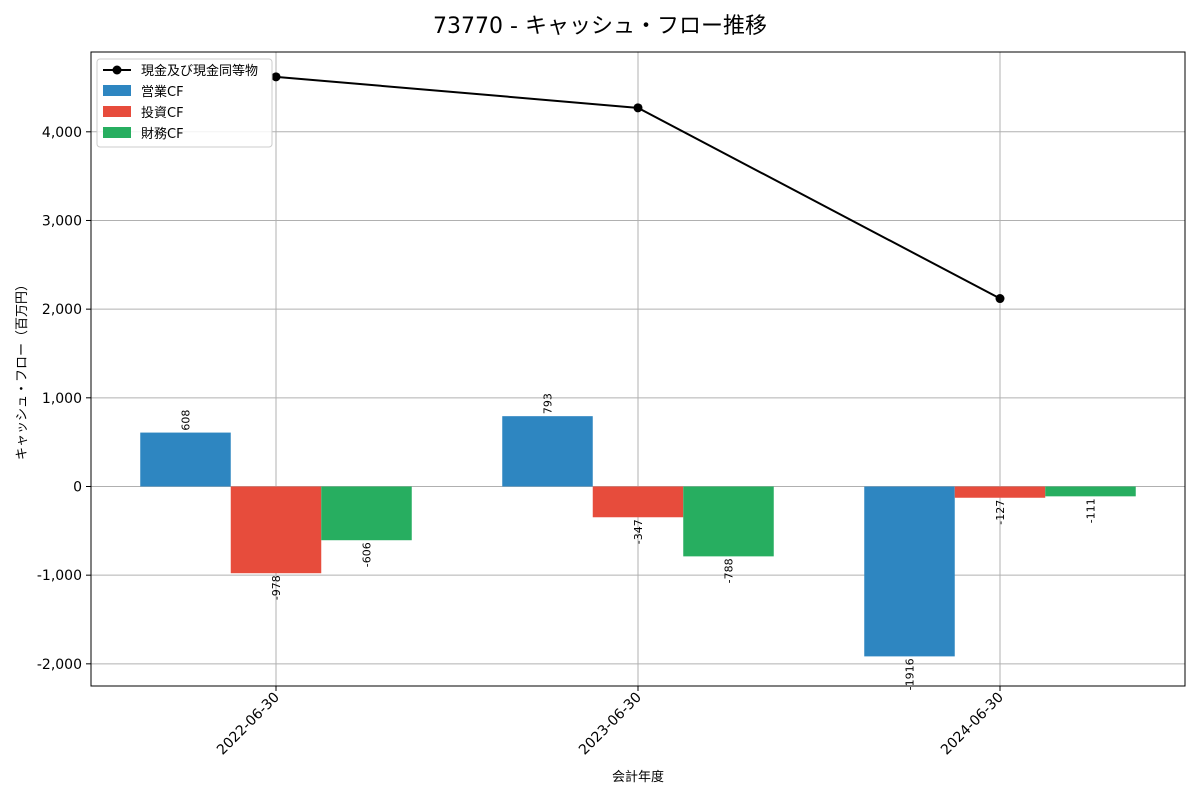  What do you see at coordinates (638, 531) in the screenshot?
I see `bar-value-label: -347` at bounding box center [638, 531].